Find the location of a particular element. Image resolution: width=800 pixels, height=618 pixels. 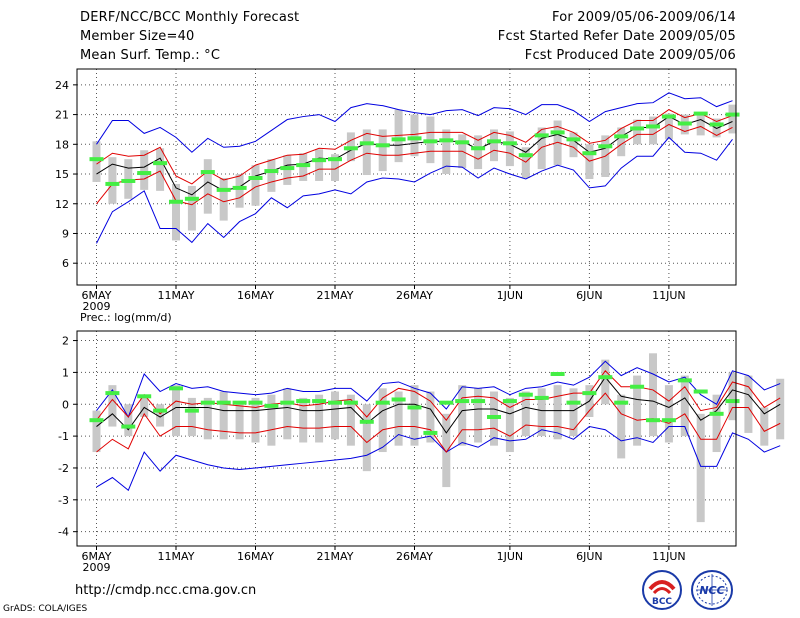

x-tick-label: 6JUN is located at coordinates (589, 295).